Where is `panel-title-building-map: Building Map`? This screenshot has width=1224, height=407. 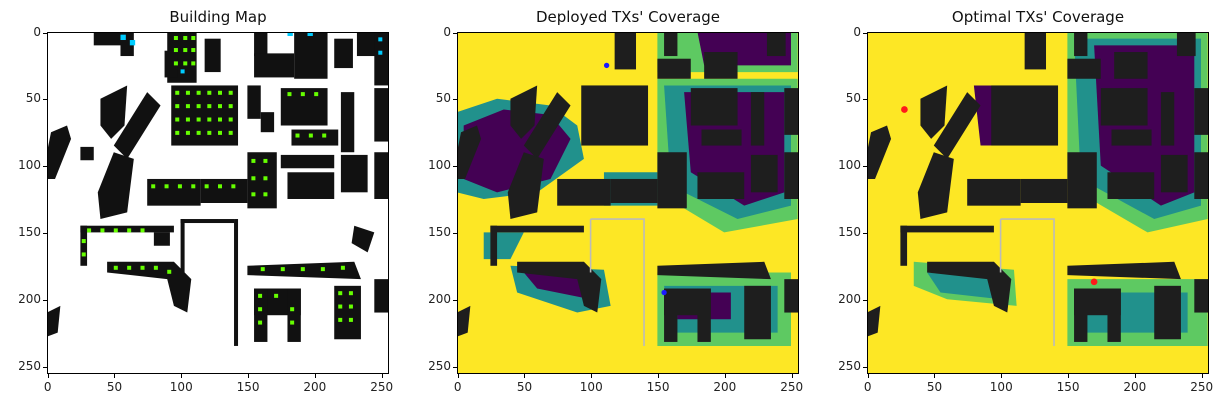
panel-title-building-map: Building Map is located at coordinates (218, 17).